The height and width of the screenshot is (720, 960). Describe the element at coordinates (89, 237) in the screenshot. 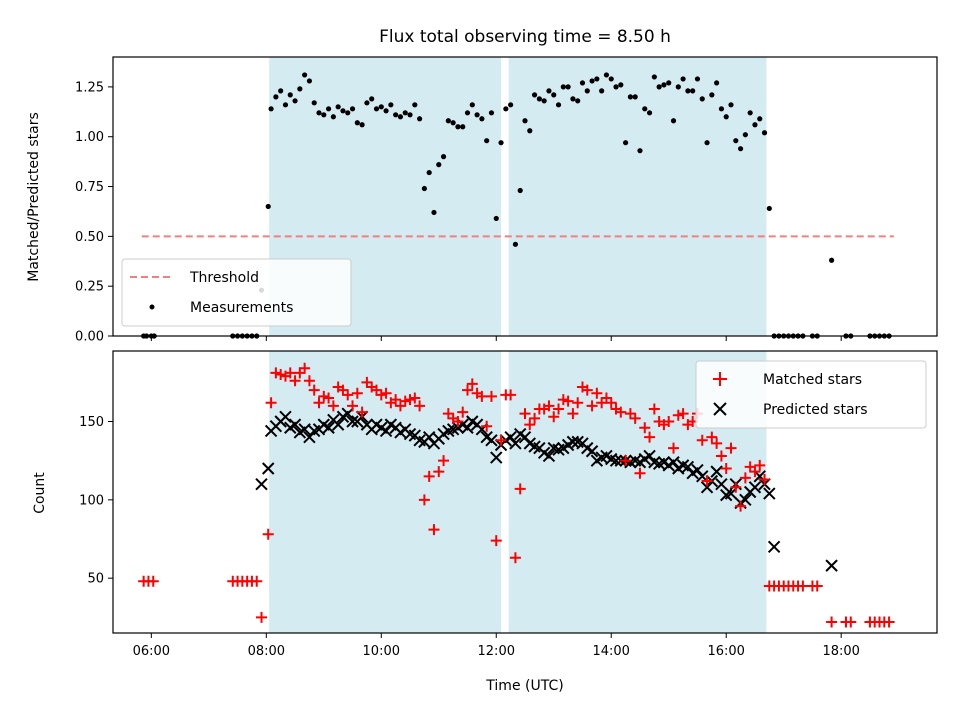

I see `top-y-tick-label: 0.50` at that location.